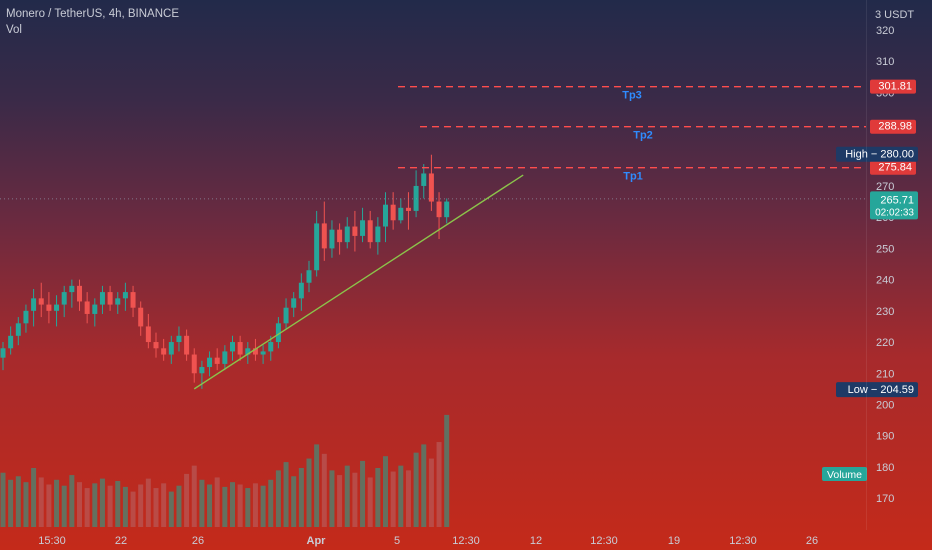 Image resolution: width=932 pixels, height=550 pixels. Describe the element at coordinates (885, 312) in the screenshot. I see `y-axis-tick: 230` at that location.